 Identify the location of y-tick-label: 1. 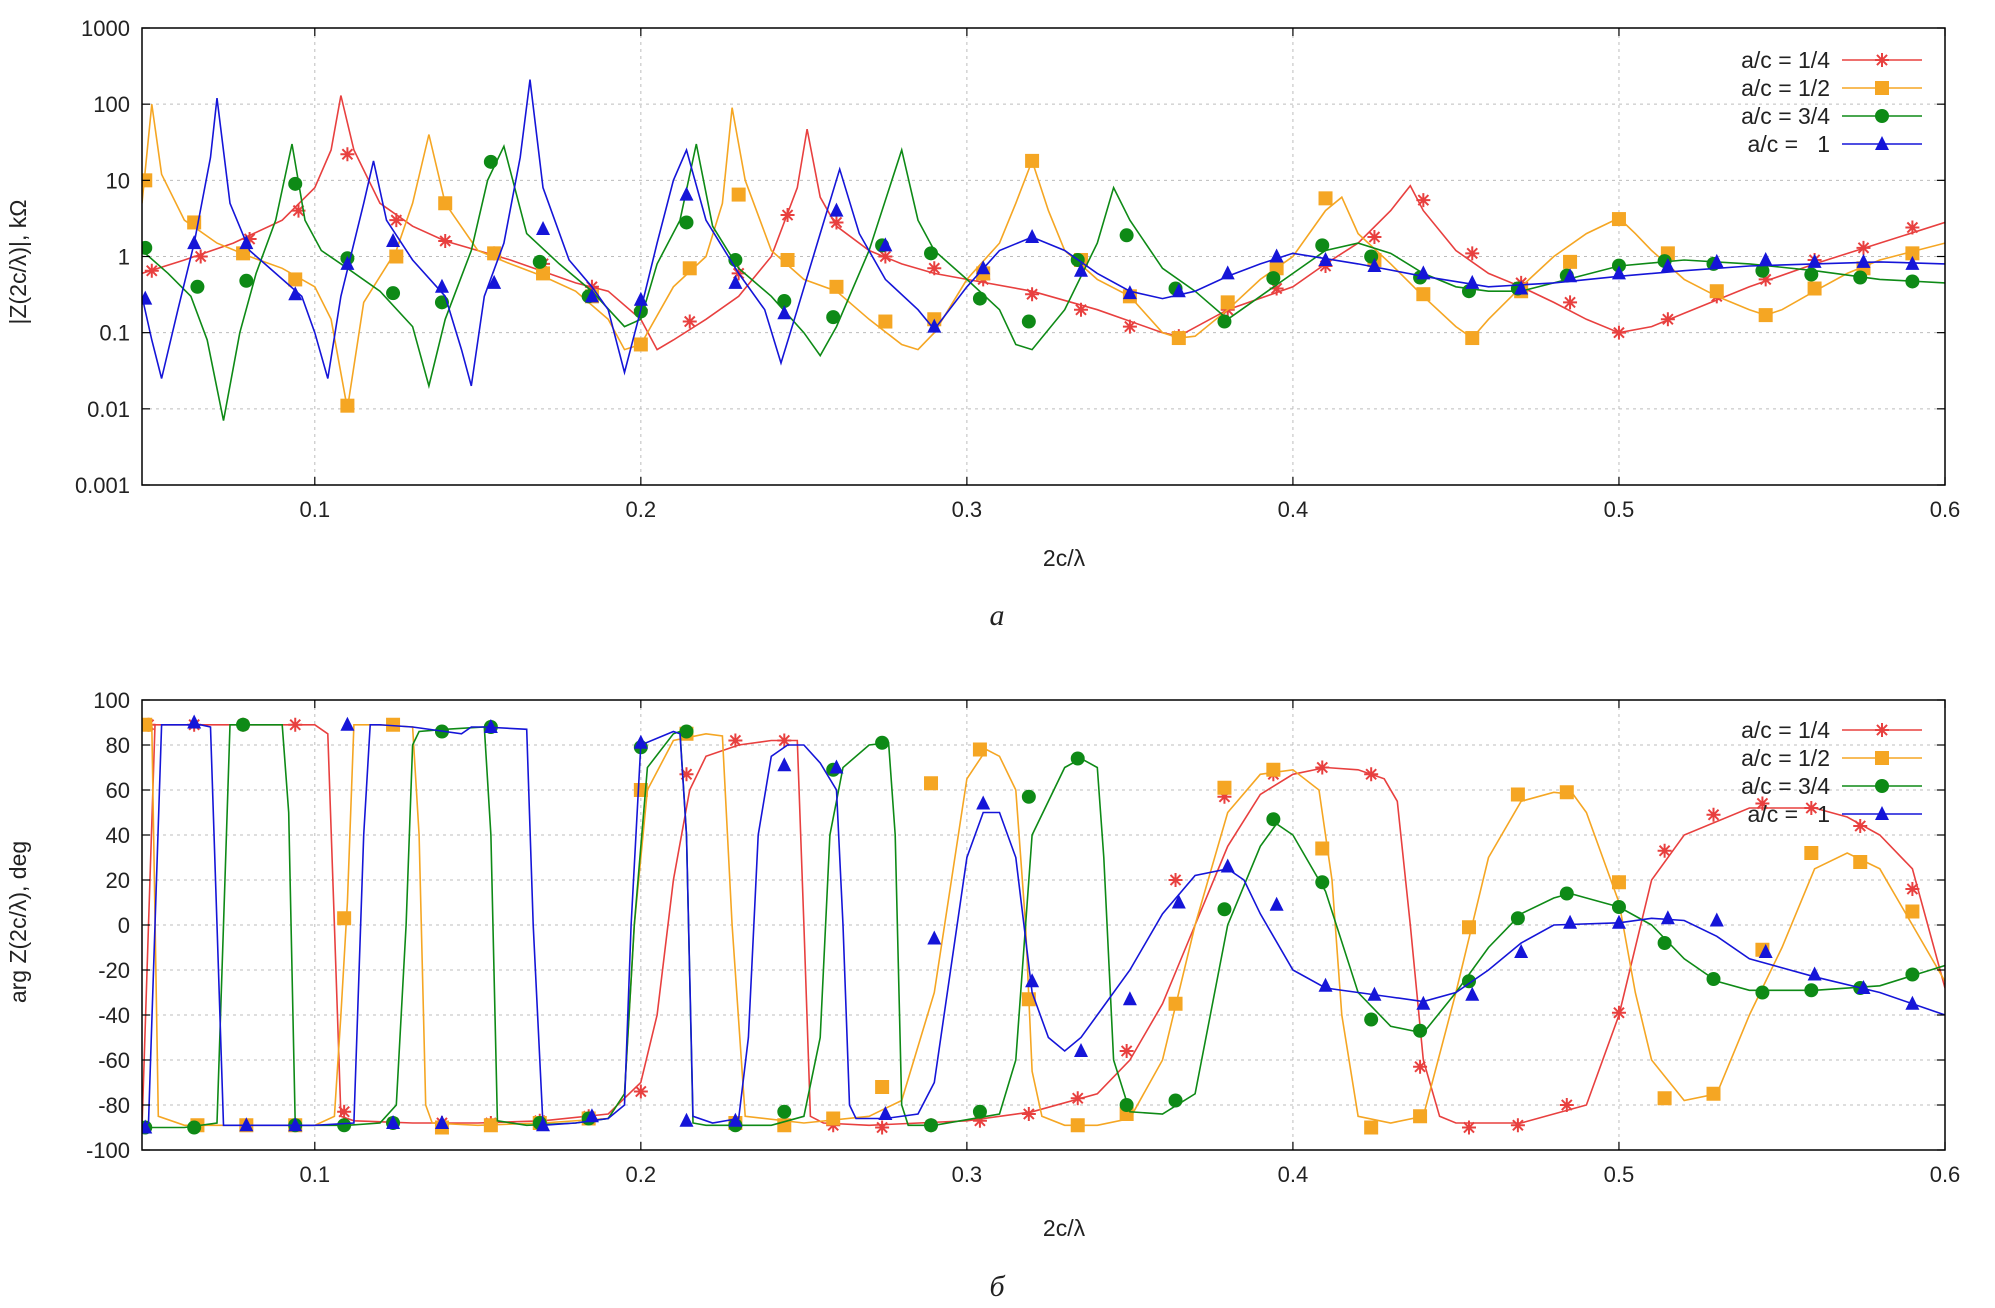
(124, 257).